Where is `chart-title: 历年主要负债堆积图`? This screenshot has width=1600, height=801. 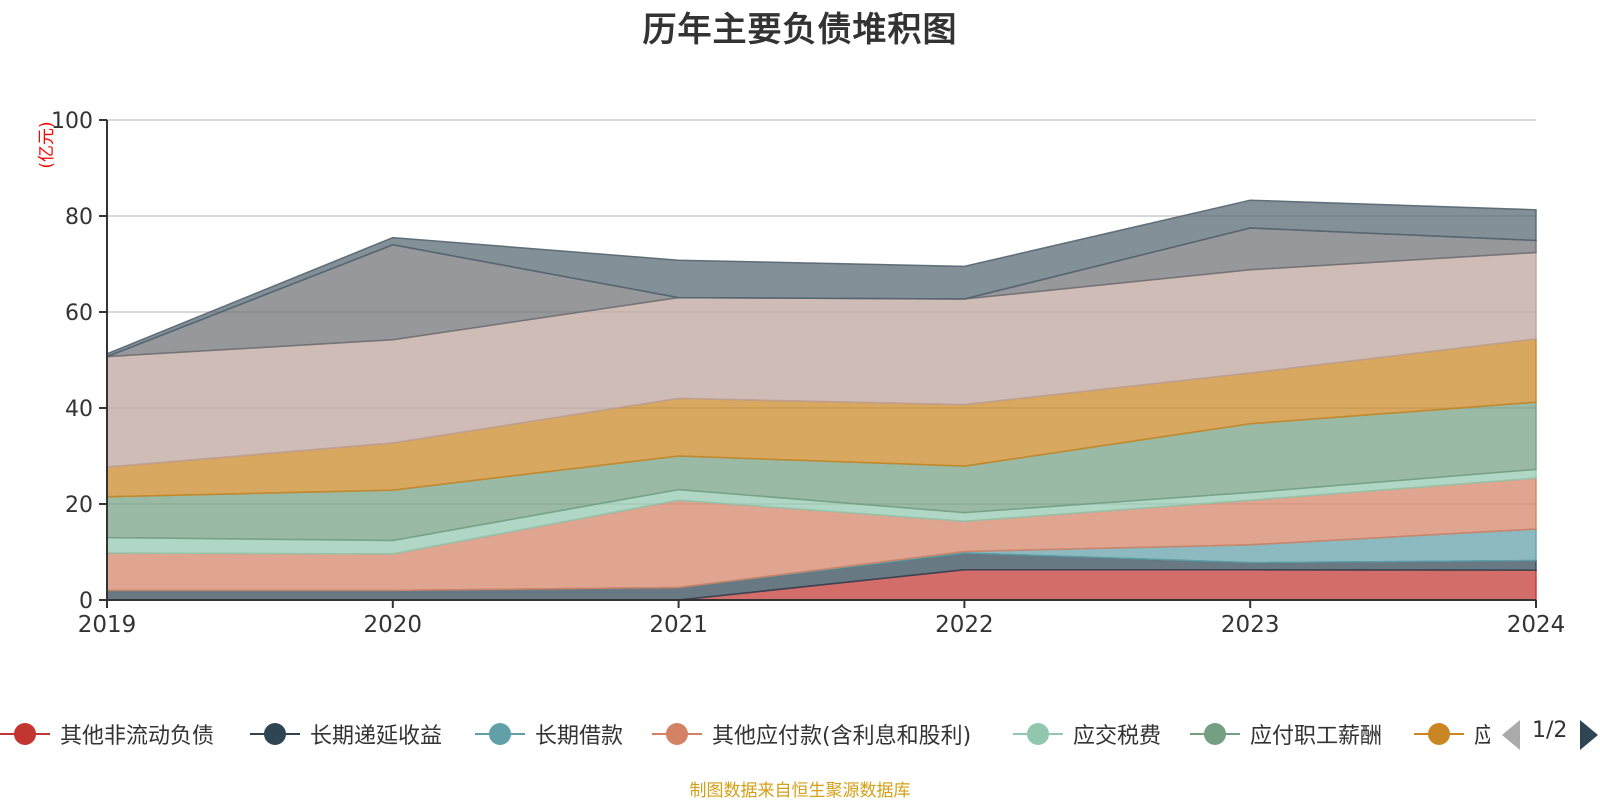 chart-title: 历年主要负债堆积图 is located at coordinates (800, 30).